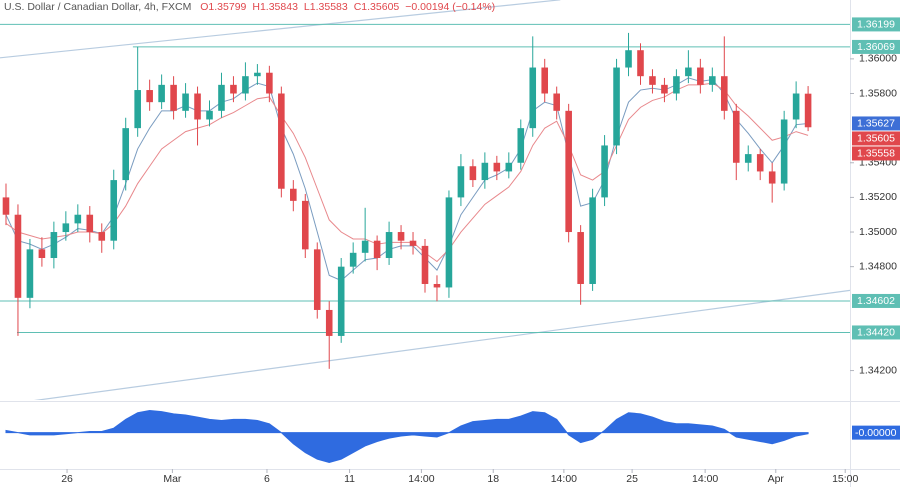  Describe the element at coordinates (845, 479) in the screenshot. I see `x-tick-label: 15:00` at that location.